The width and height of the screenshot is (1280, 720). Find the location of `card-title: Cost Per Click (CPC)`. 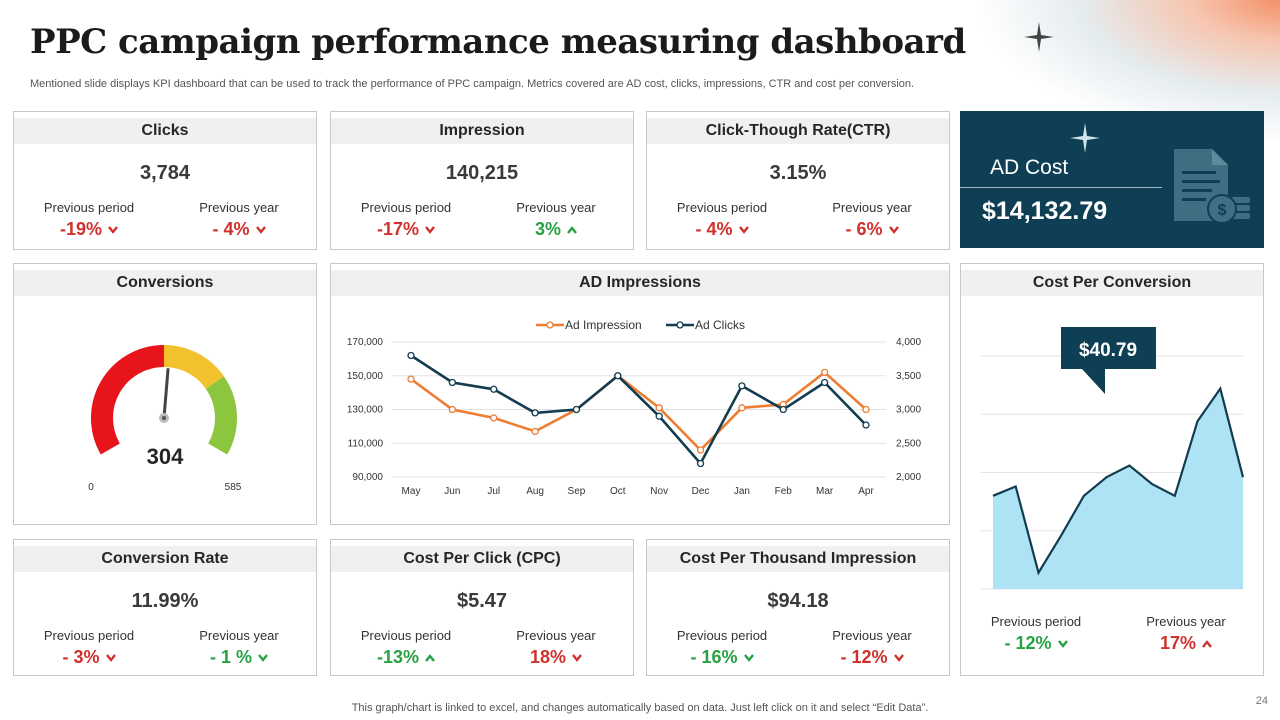

card-title: Cost Per Click (CPC) is located at coordinates (482, 559).